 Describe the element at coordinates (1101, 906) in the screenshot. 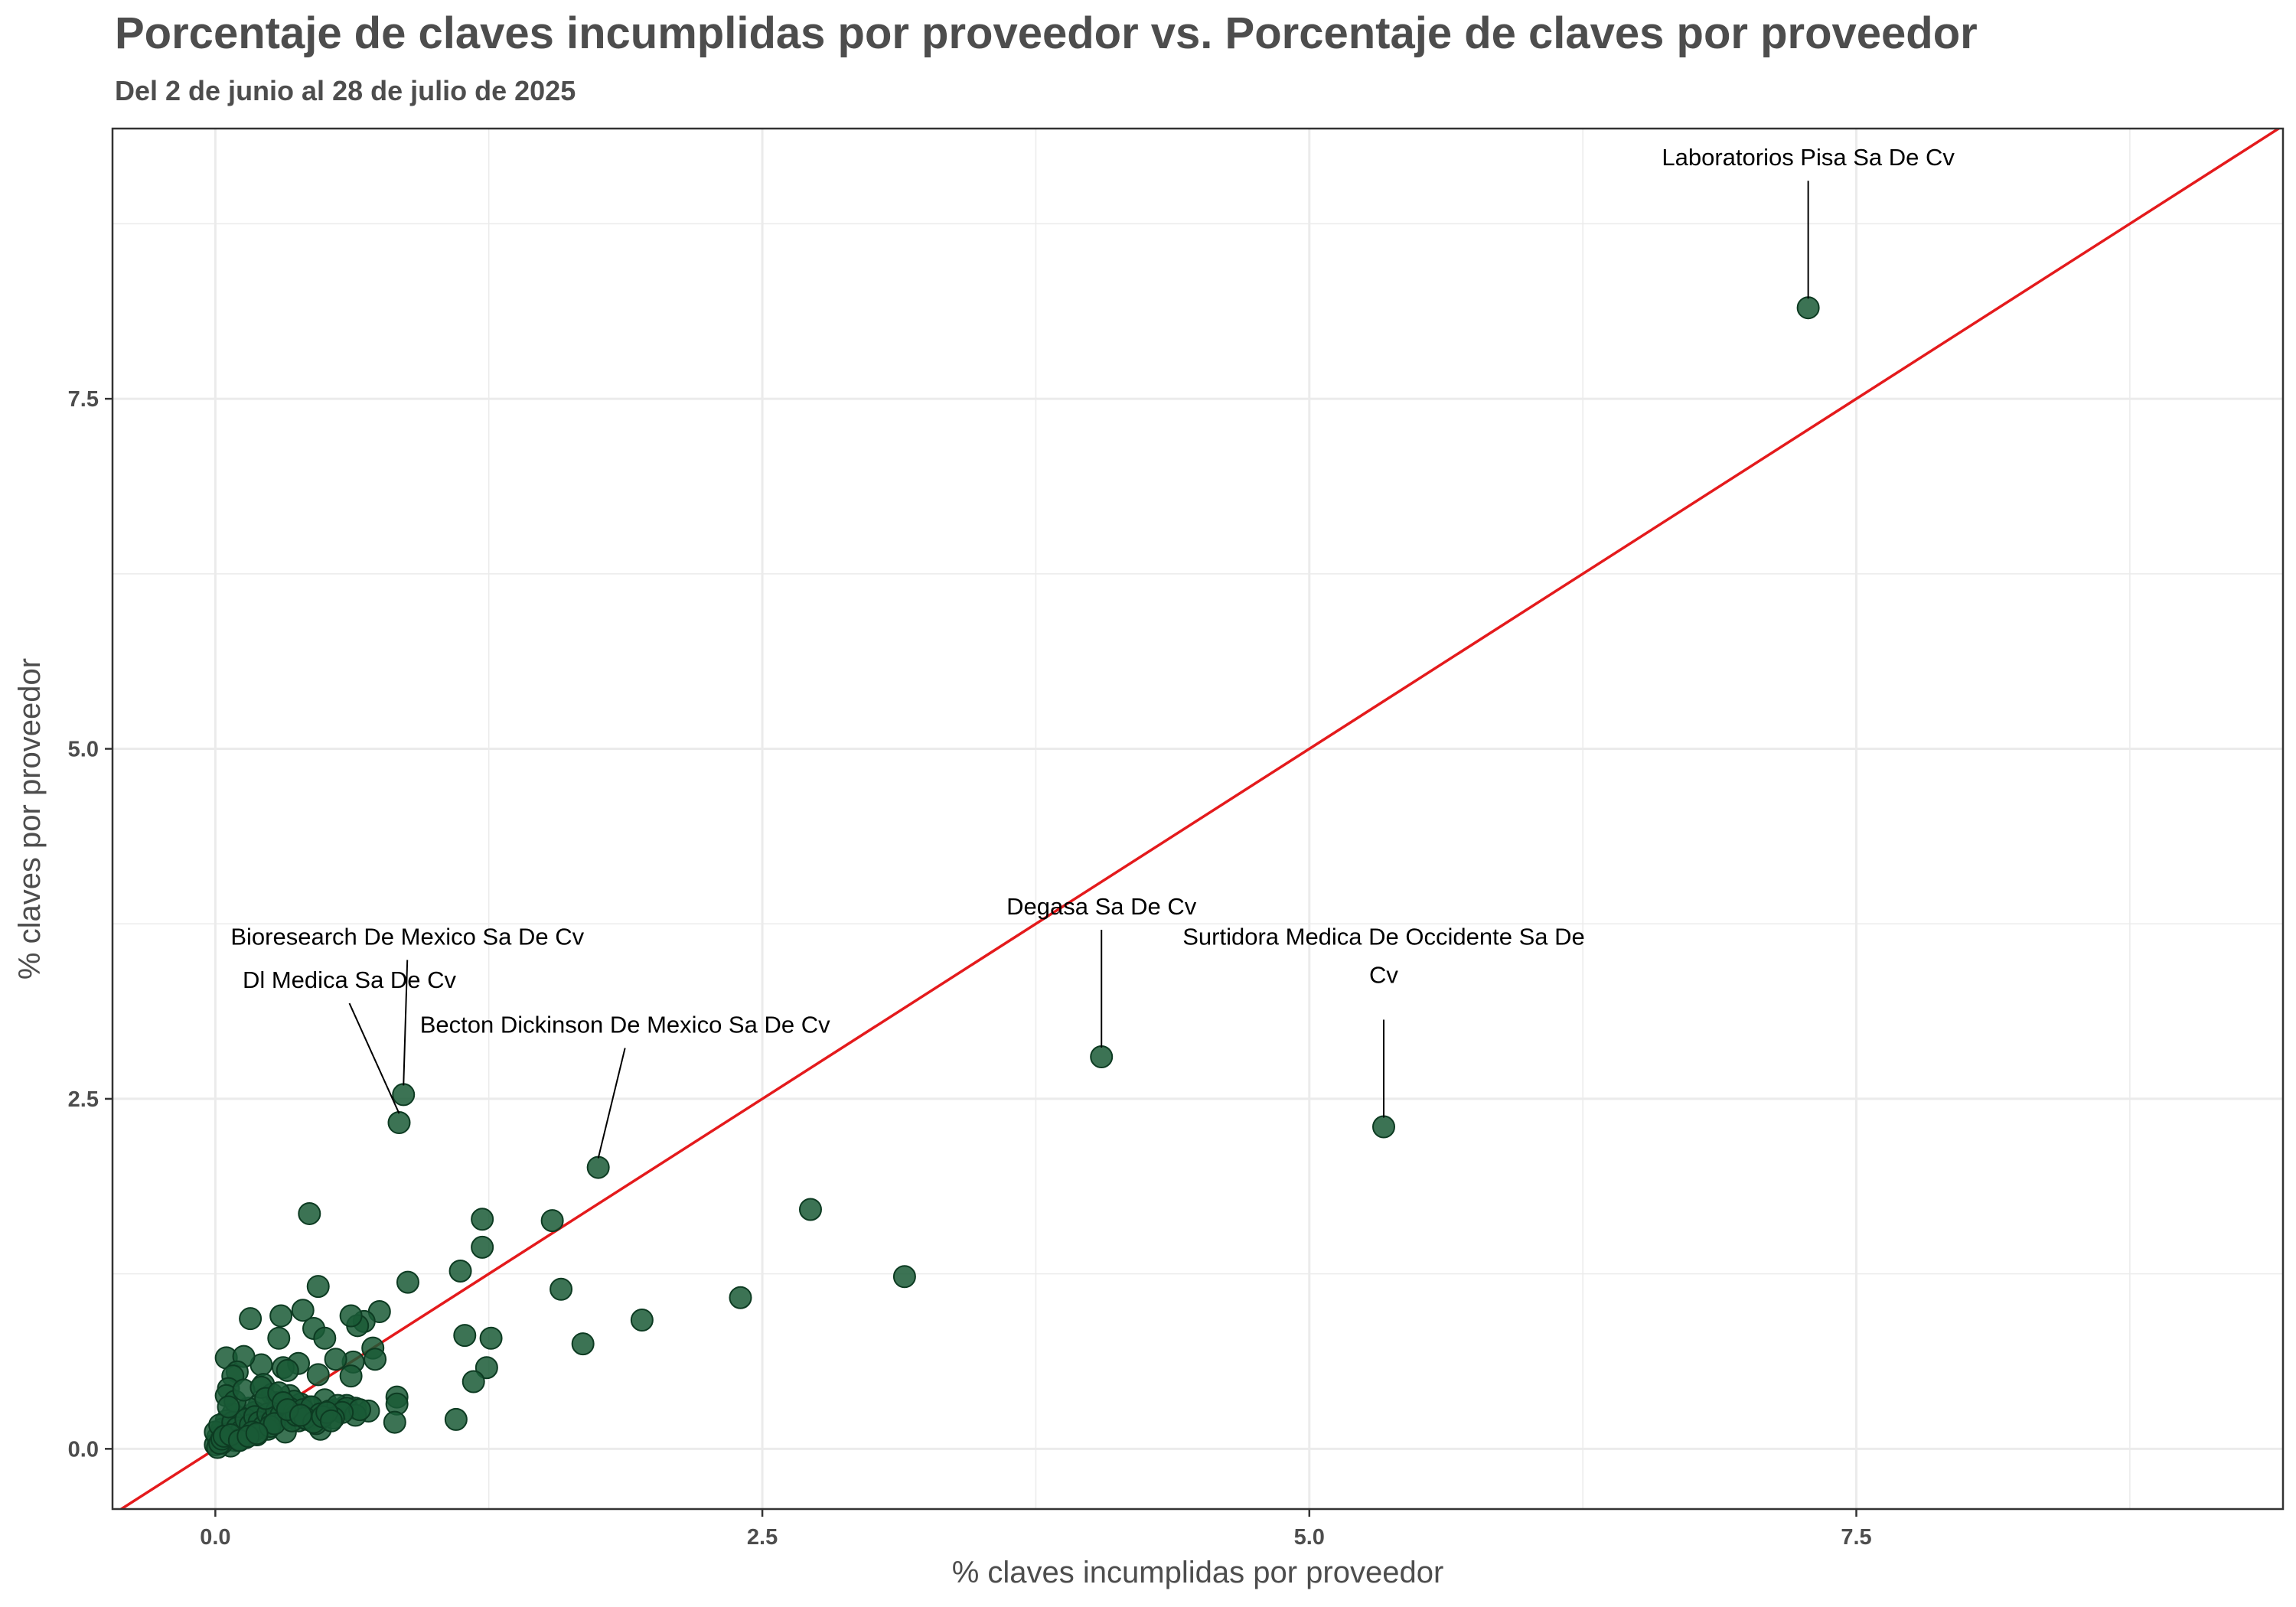

I see `annotation-label: Degasa Sa De Cv` at that location.